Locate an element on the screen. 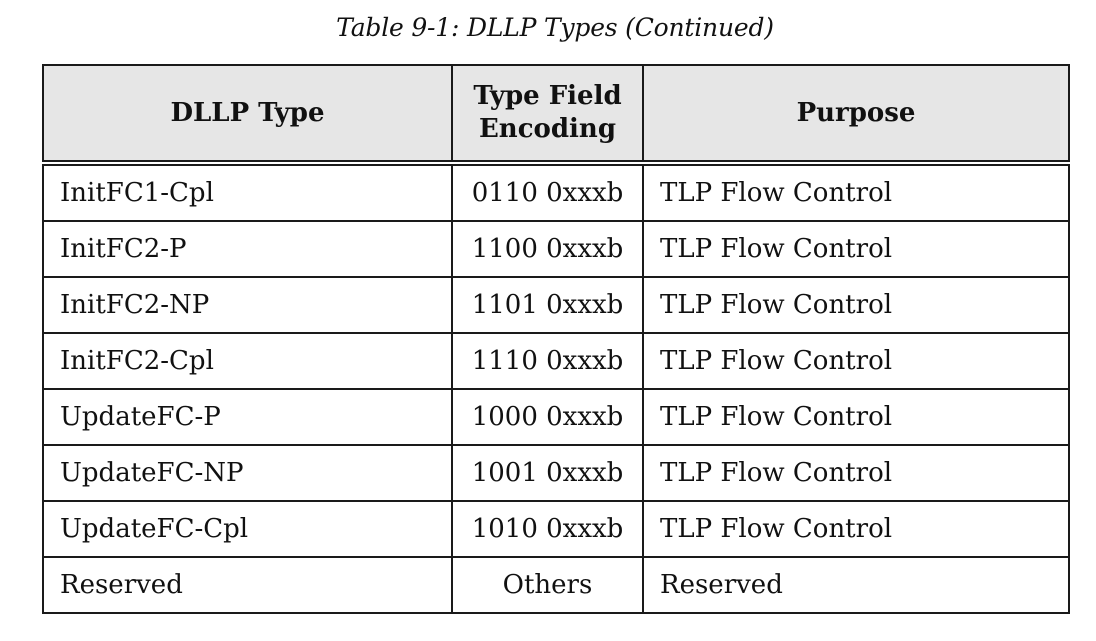  header-dllp-type: DLLP Type is located at coordinates (247, 115).